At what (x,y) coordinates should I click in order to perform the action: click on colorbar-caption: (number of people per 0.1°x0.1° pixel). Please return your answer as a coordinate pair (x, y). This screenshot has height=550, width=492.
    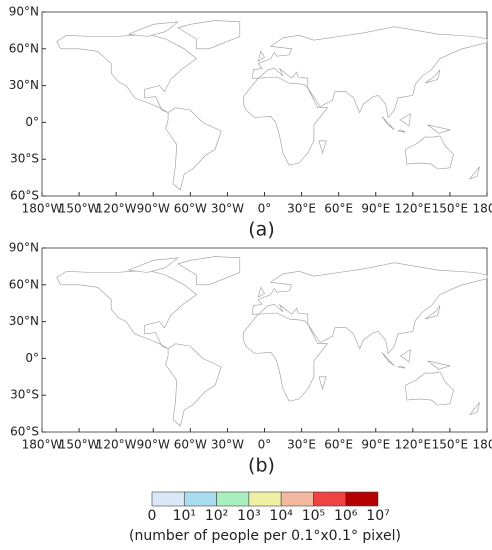
    Looking at the image, I should click on (265, 536).